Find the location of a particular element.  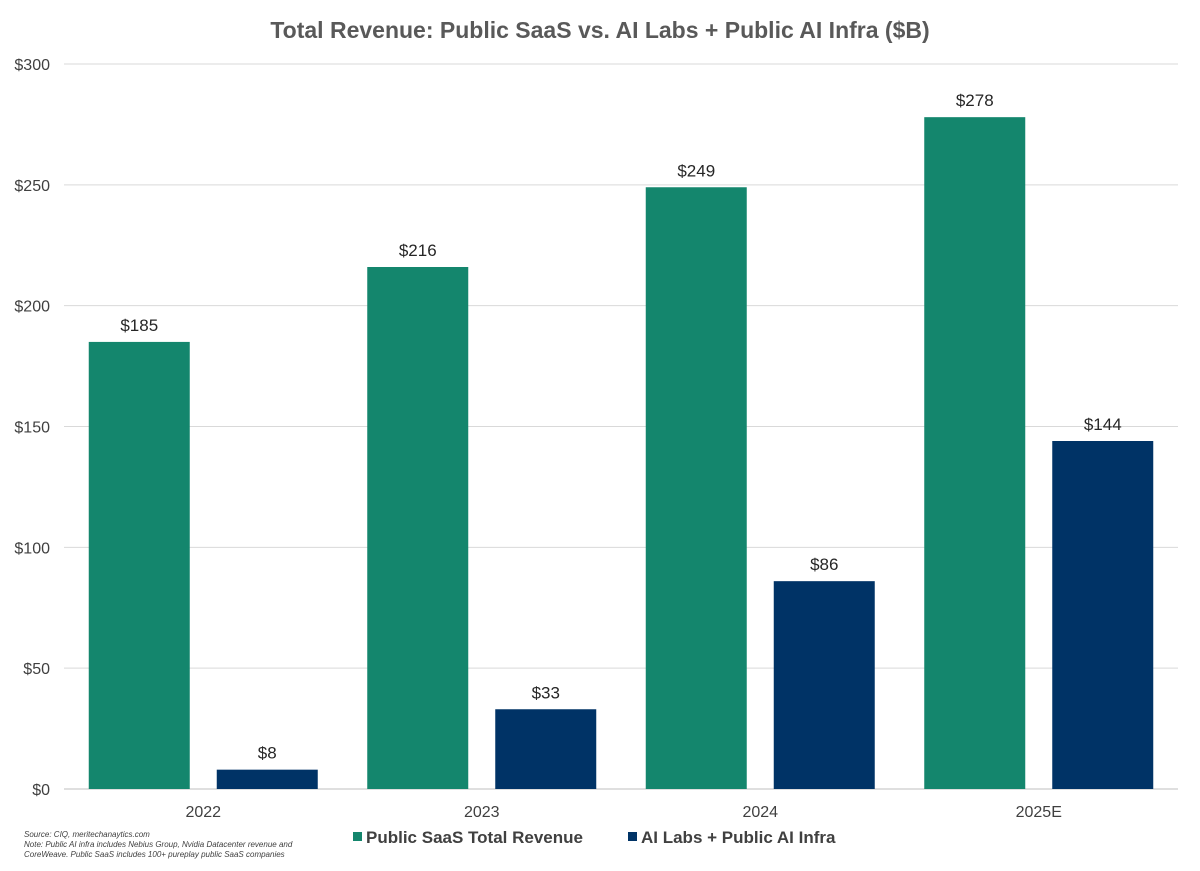

data-label: $33 is located at coordinates (546, 692).